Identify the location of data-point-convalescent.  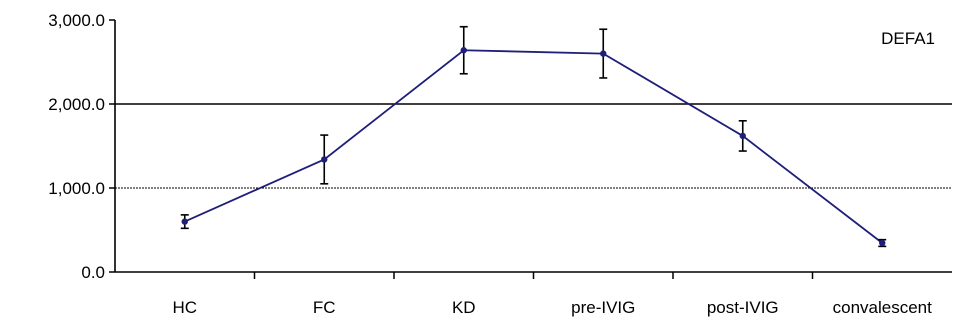
(882, 243).